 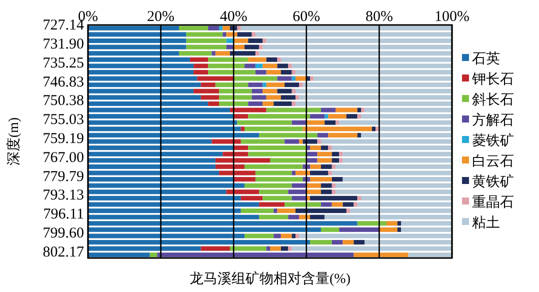 What do you see at coordinates (63, 120) in the screenshot?
I see `y-tick-label: 755.03` at bounding box center [63, 120].